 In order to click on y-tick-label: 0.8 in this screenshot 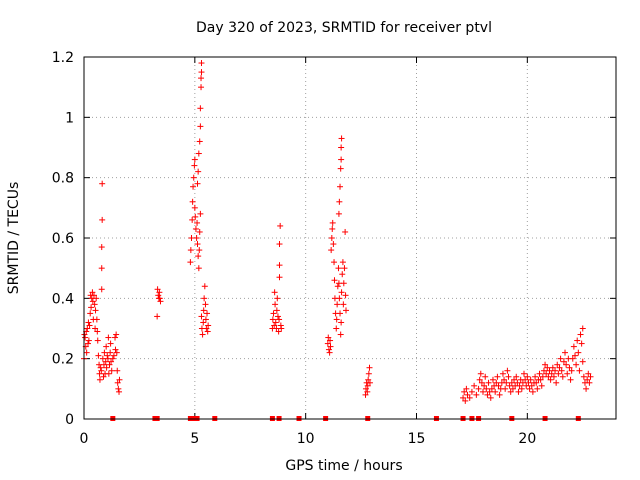, I will do `click(63, 179)`.